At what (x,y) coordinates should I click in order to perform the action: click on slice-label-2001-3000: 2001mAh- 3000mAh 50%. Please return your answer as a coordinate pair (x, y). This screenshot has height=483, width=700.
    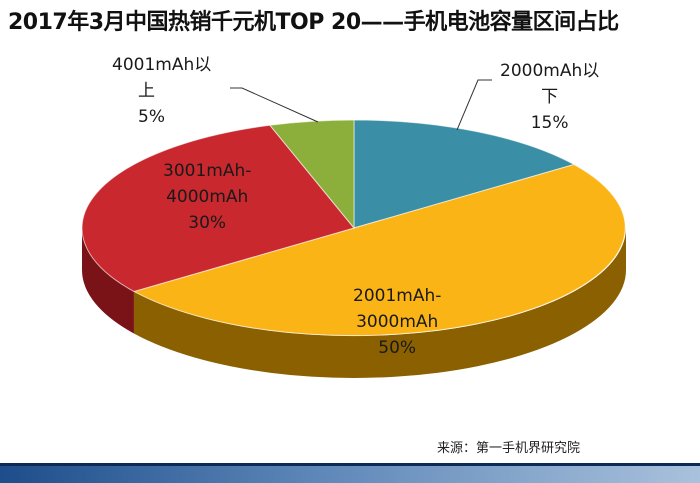
    Looking at the image, I should click on (397, 322).